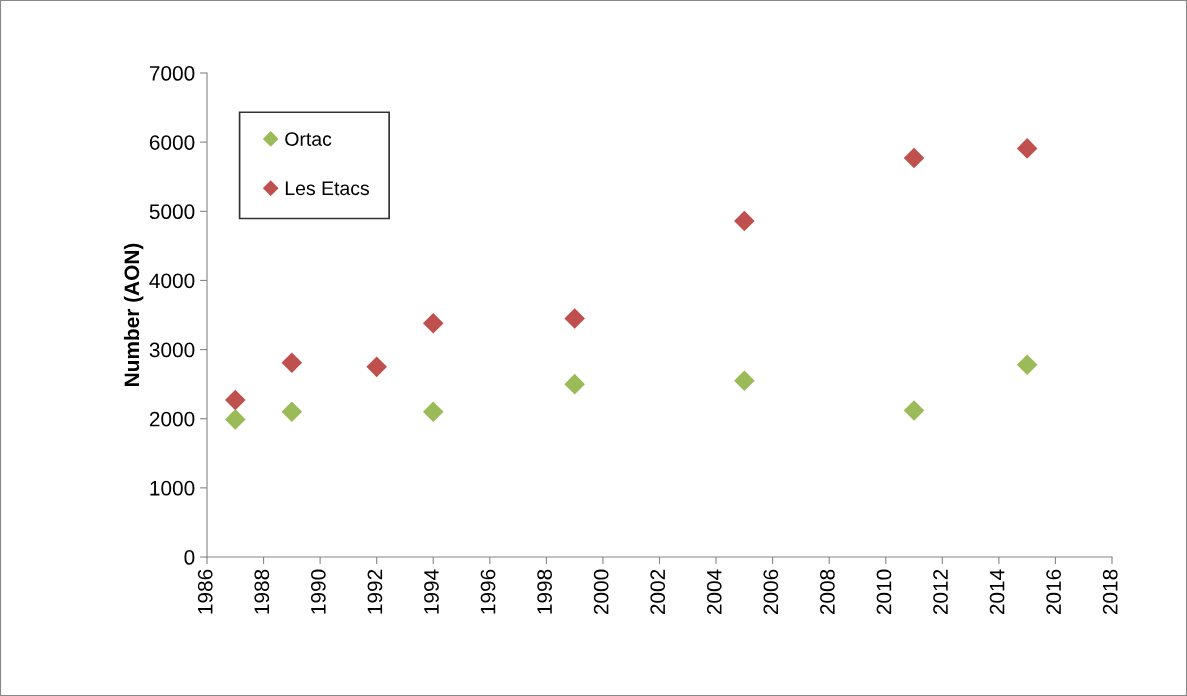  Describe the element at coordinates (172, 350) in the screenshot. I see `y-tick-label: 3000` at that location.